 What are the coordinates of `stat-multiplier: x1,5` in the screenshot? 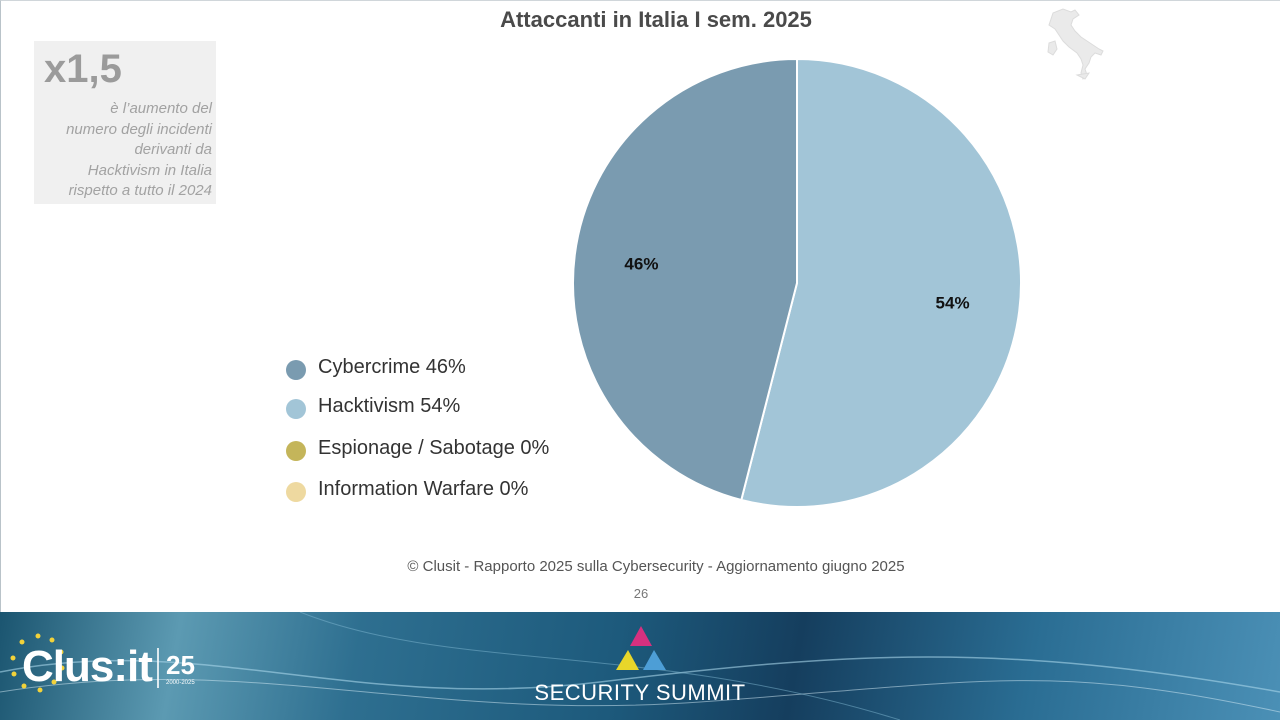 It's located at (83, 69).